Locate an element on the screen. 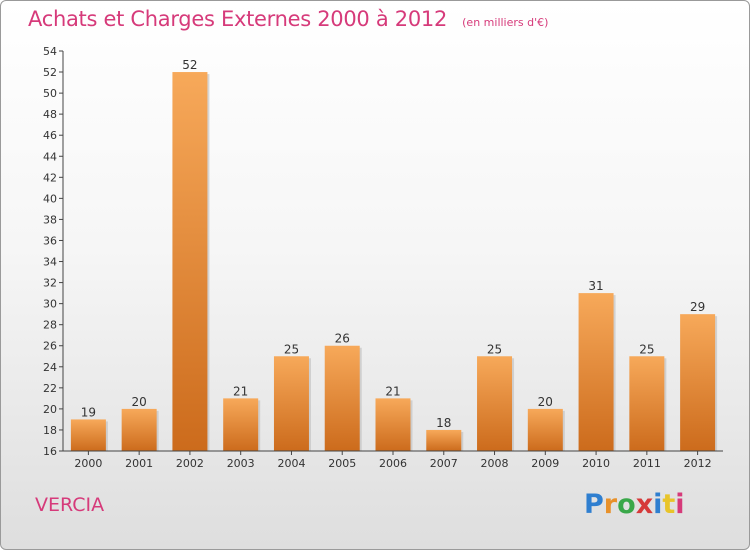 This screenshot has width=750, height=550. chart-subtitle: (en milliers d'€) is located at coordinates (505, 22).